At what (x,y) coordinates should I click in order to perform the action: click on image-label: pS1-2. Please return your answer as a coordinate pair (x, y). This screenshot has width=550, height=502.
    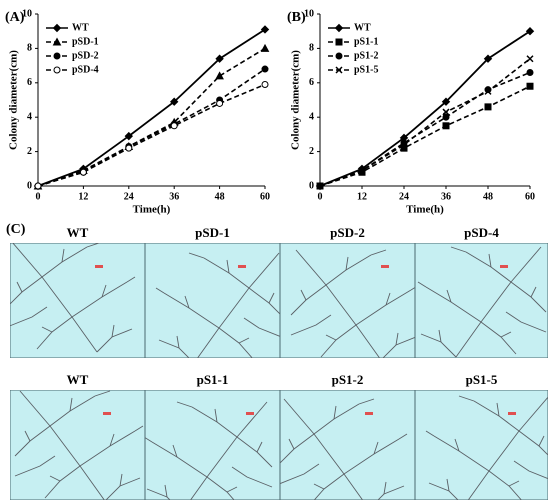
    Looking at the image, I should click on (348, 379).